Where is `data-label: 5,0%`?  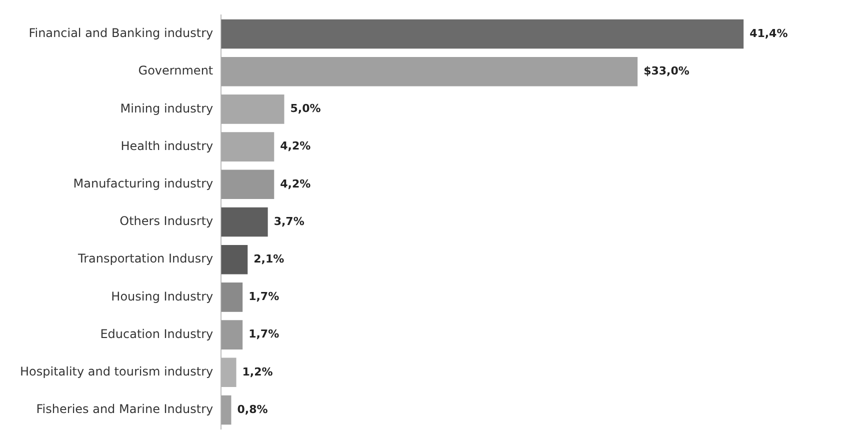 data-label: 5,0% is located at coordinates (305, 109).